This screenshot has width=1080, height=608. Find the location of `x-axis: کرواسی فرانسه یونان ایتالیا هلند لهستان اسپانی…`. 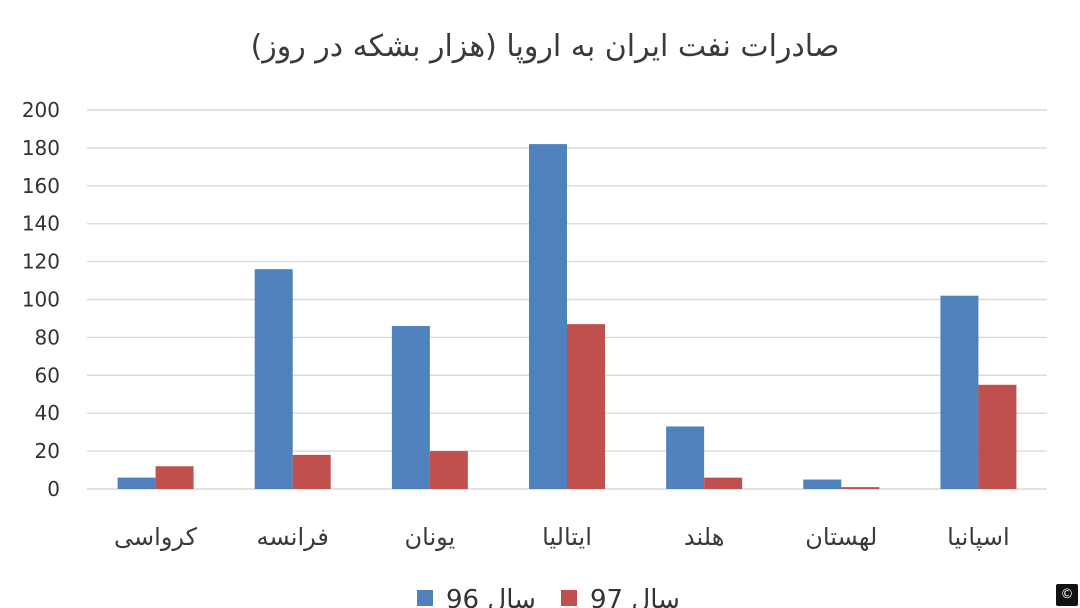

x-axis: کرواسی فرانسه یونان ایتالیا هلند لهستان اسپانی… is located at coordinates (562, 537).